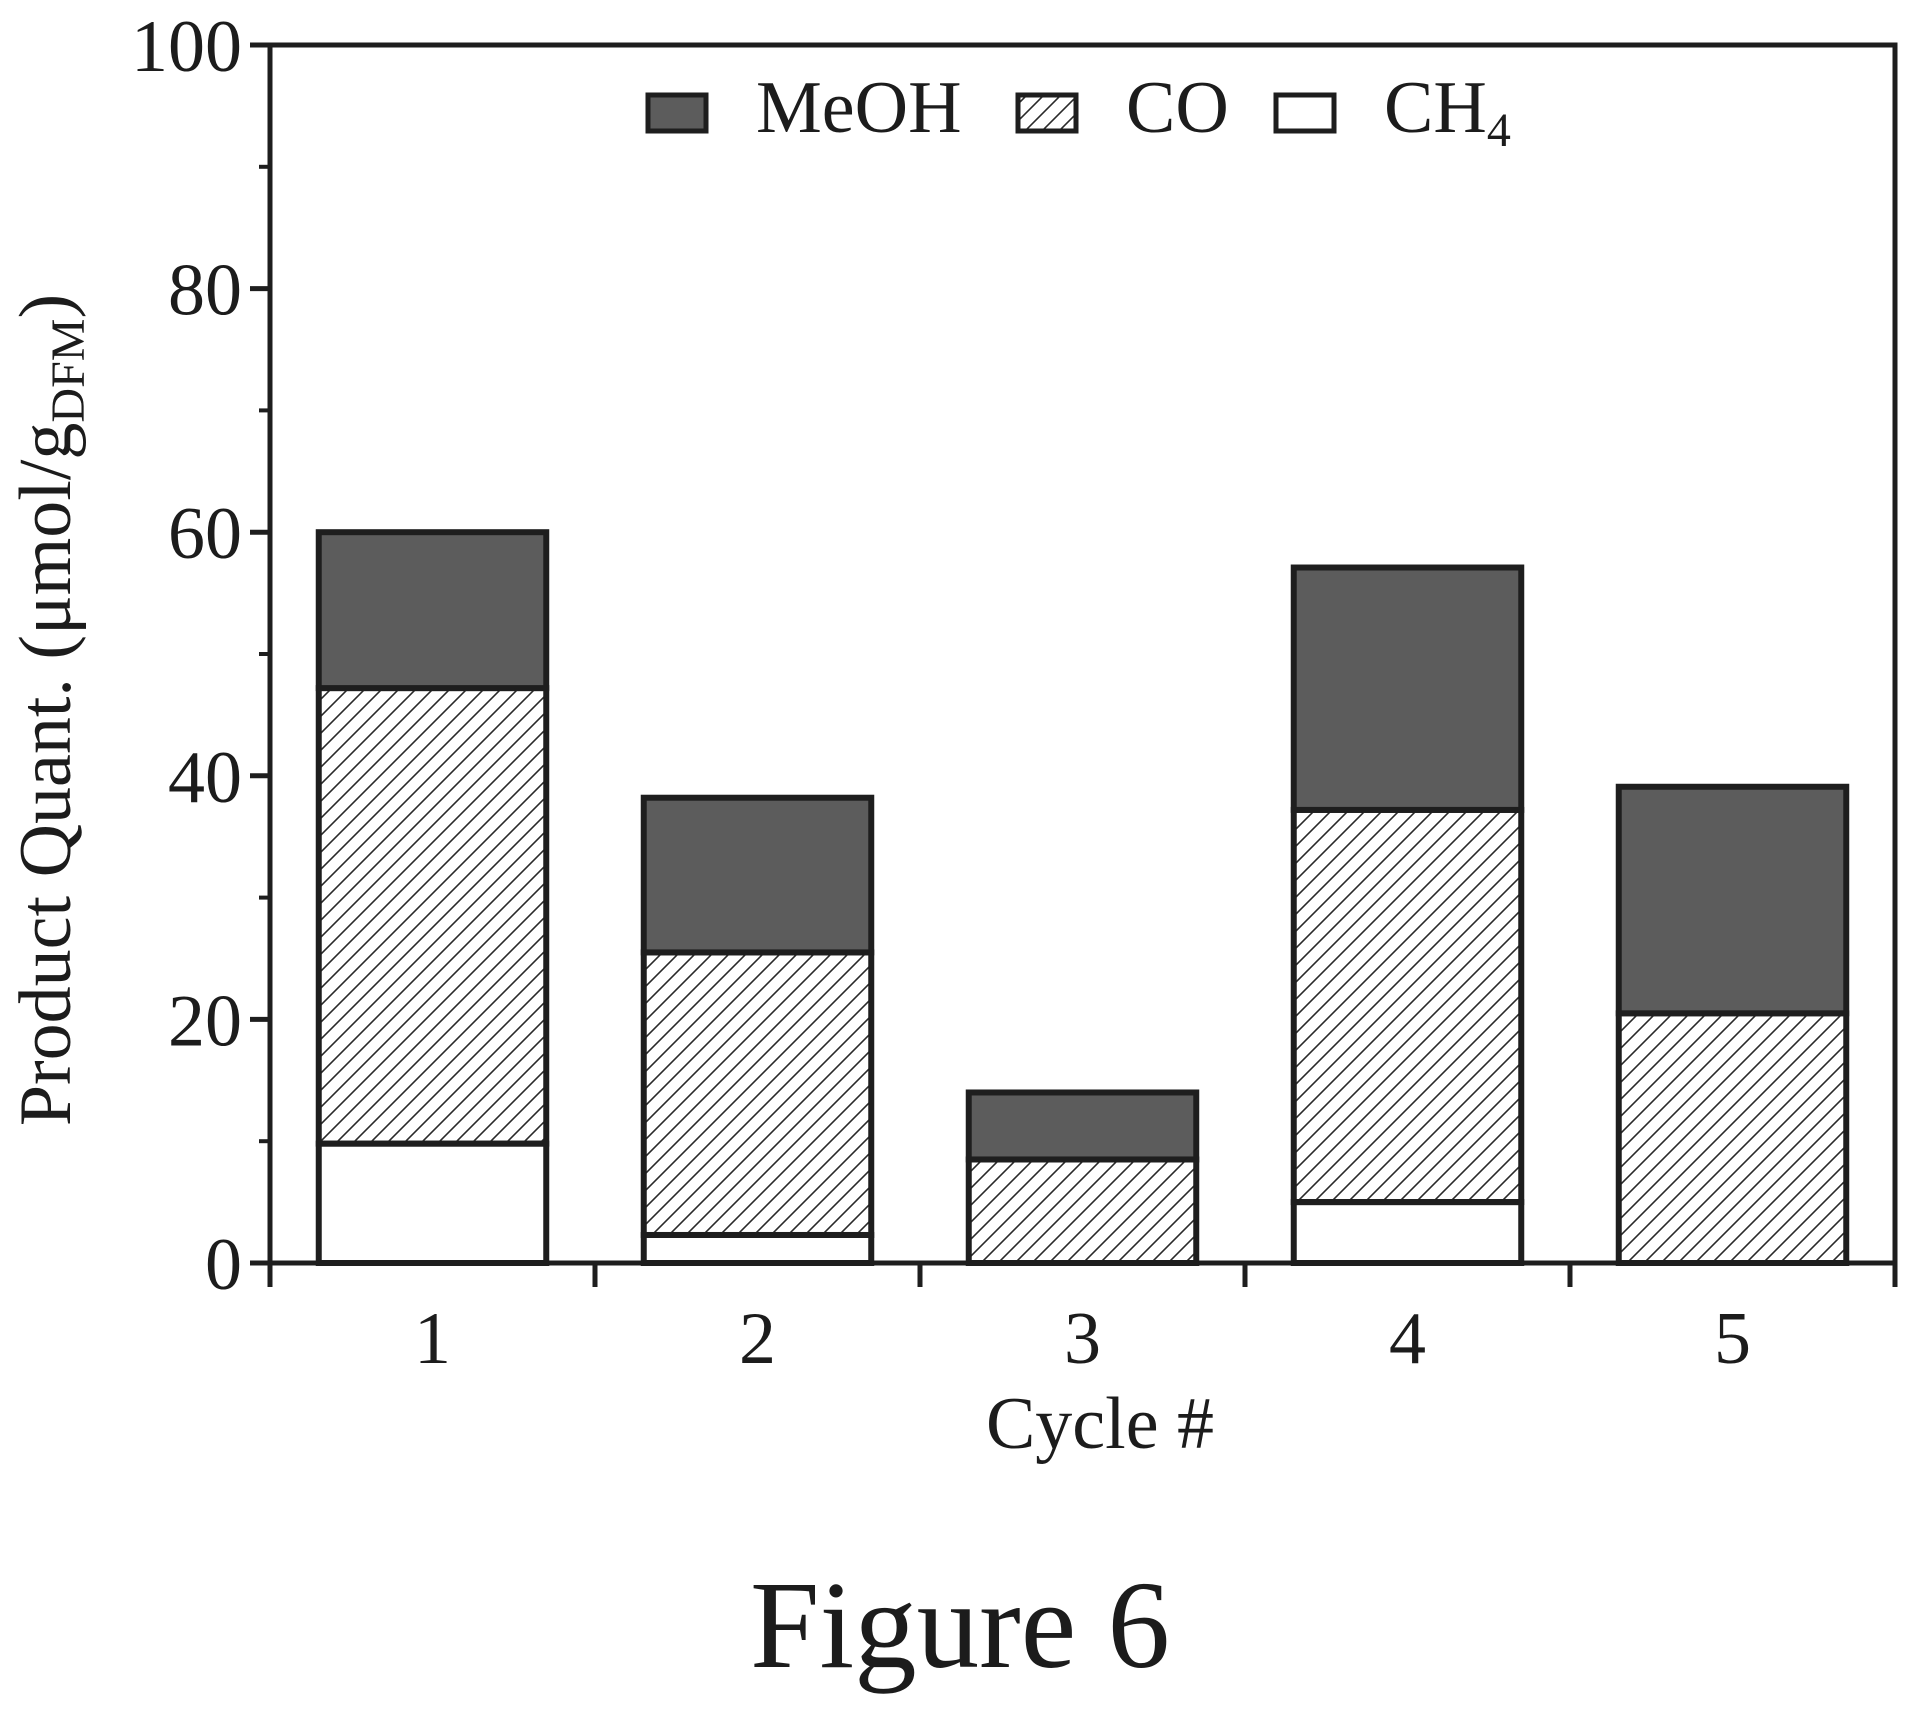  I want to click on legend-label-ch: CH4, so click(1447, 112).